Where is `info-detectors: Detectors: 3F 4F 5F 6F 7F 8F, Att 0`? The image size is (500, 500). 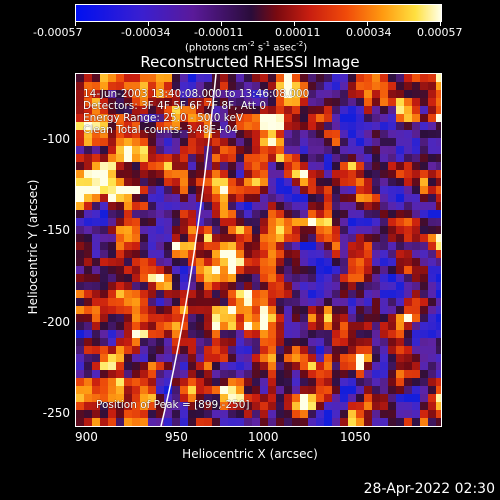
info-detectors: Detectors: 3F 4F 5F 6F 7F 8F, Att 0 is located at coordinates (175, 106).